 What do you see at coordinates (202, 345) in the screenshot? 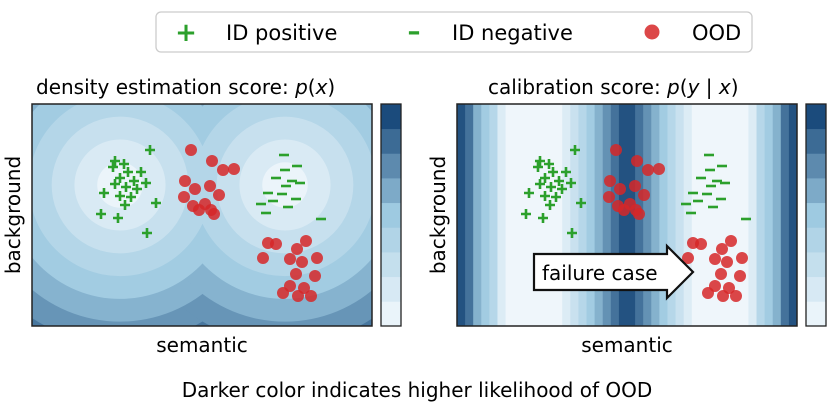
I see `left-xlabel: semantic` at bounding box center [202, 345].